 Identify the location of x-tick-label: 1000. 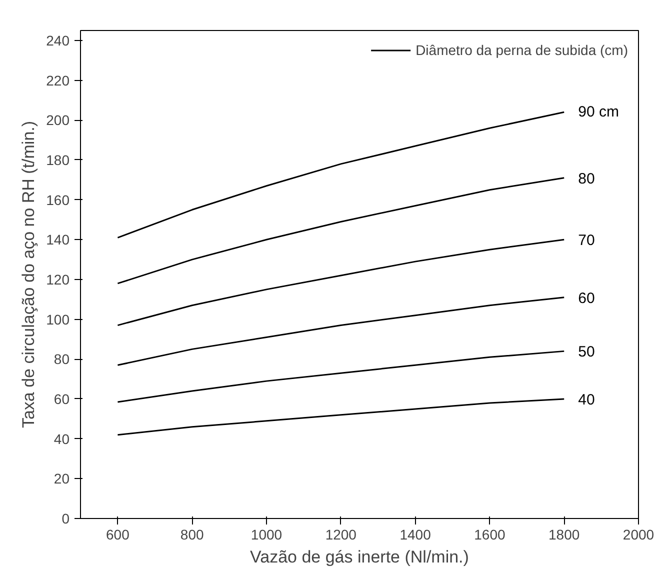
(266, 534).